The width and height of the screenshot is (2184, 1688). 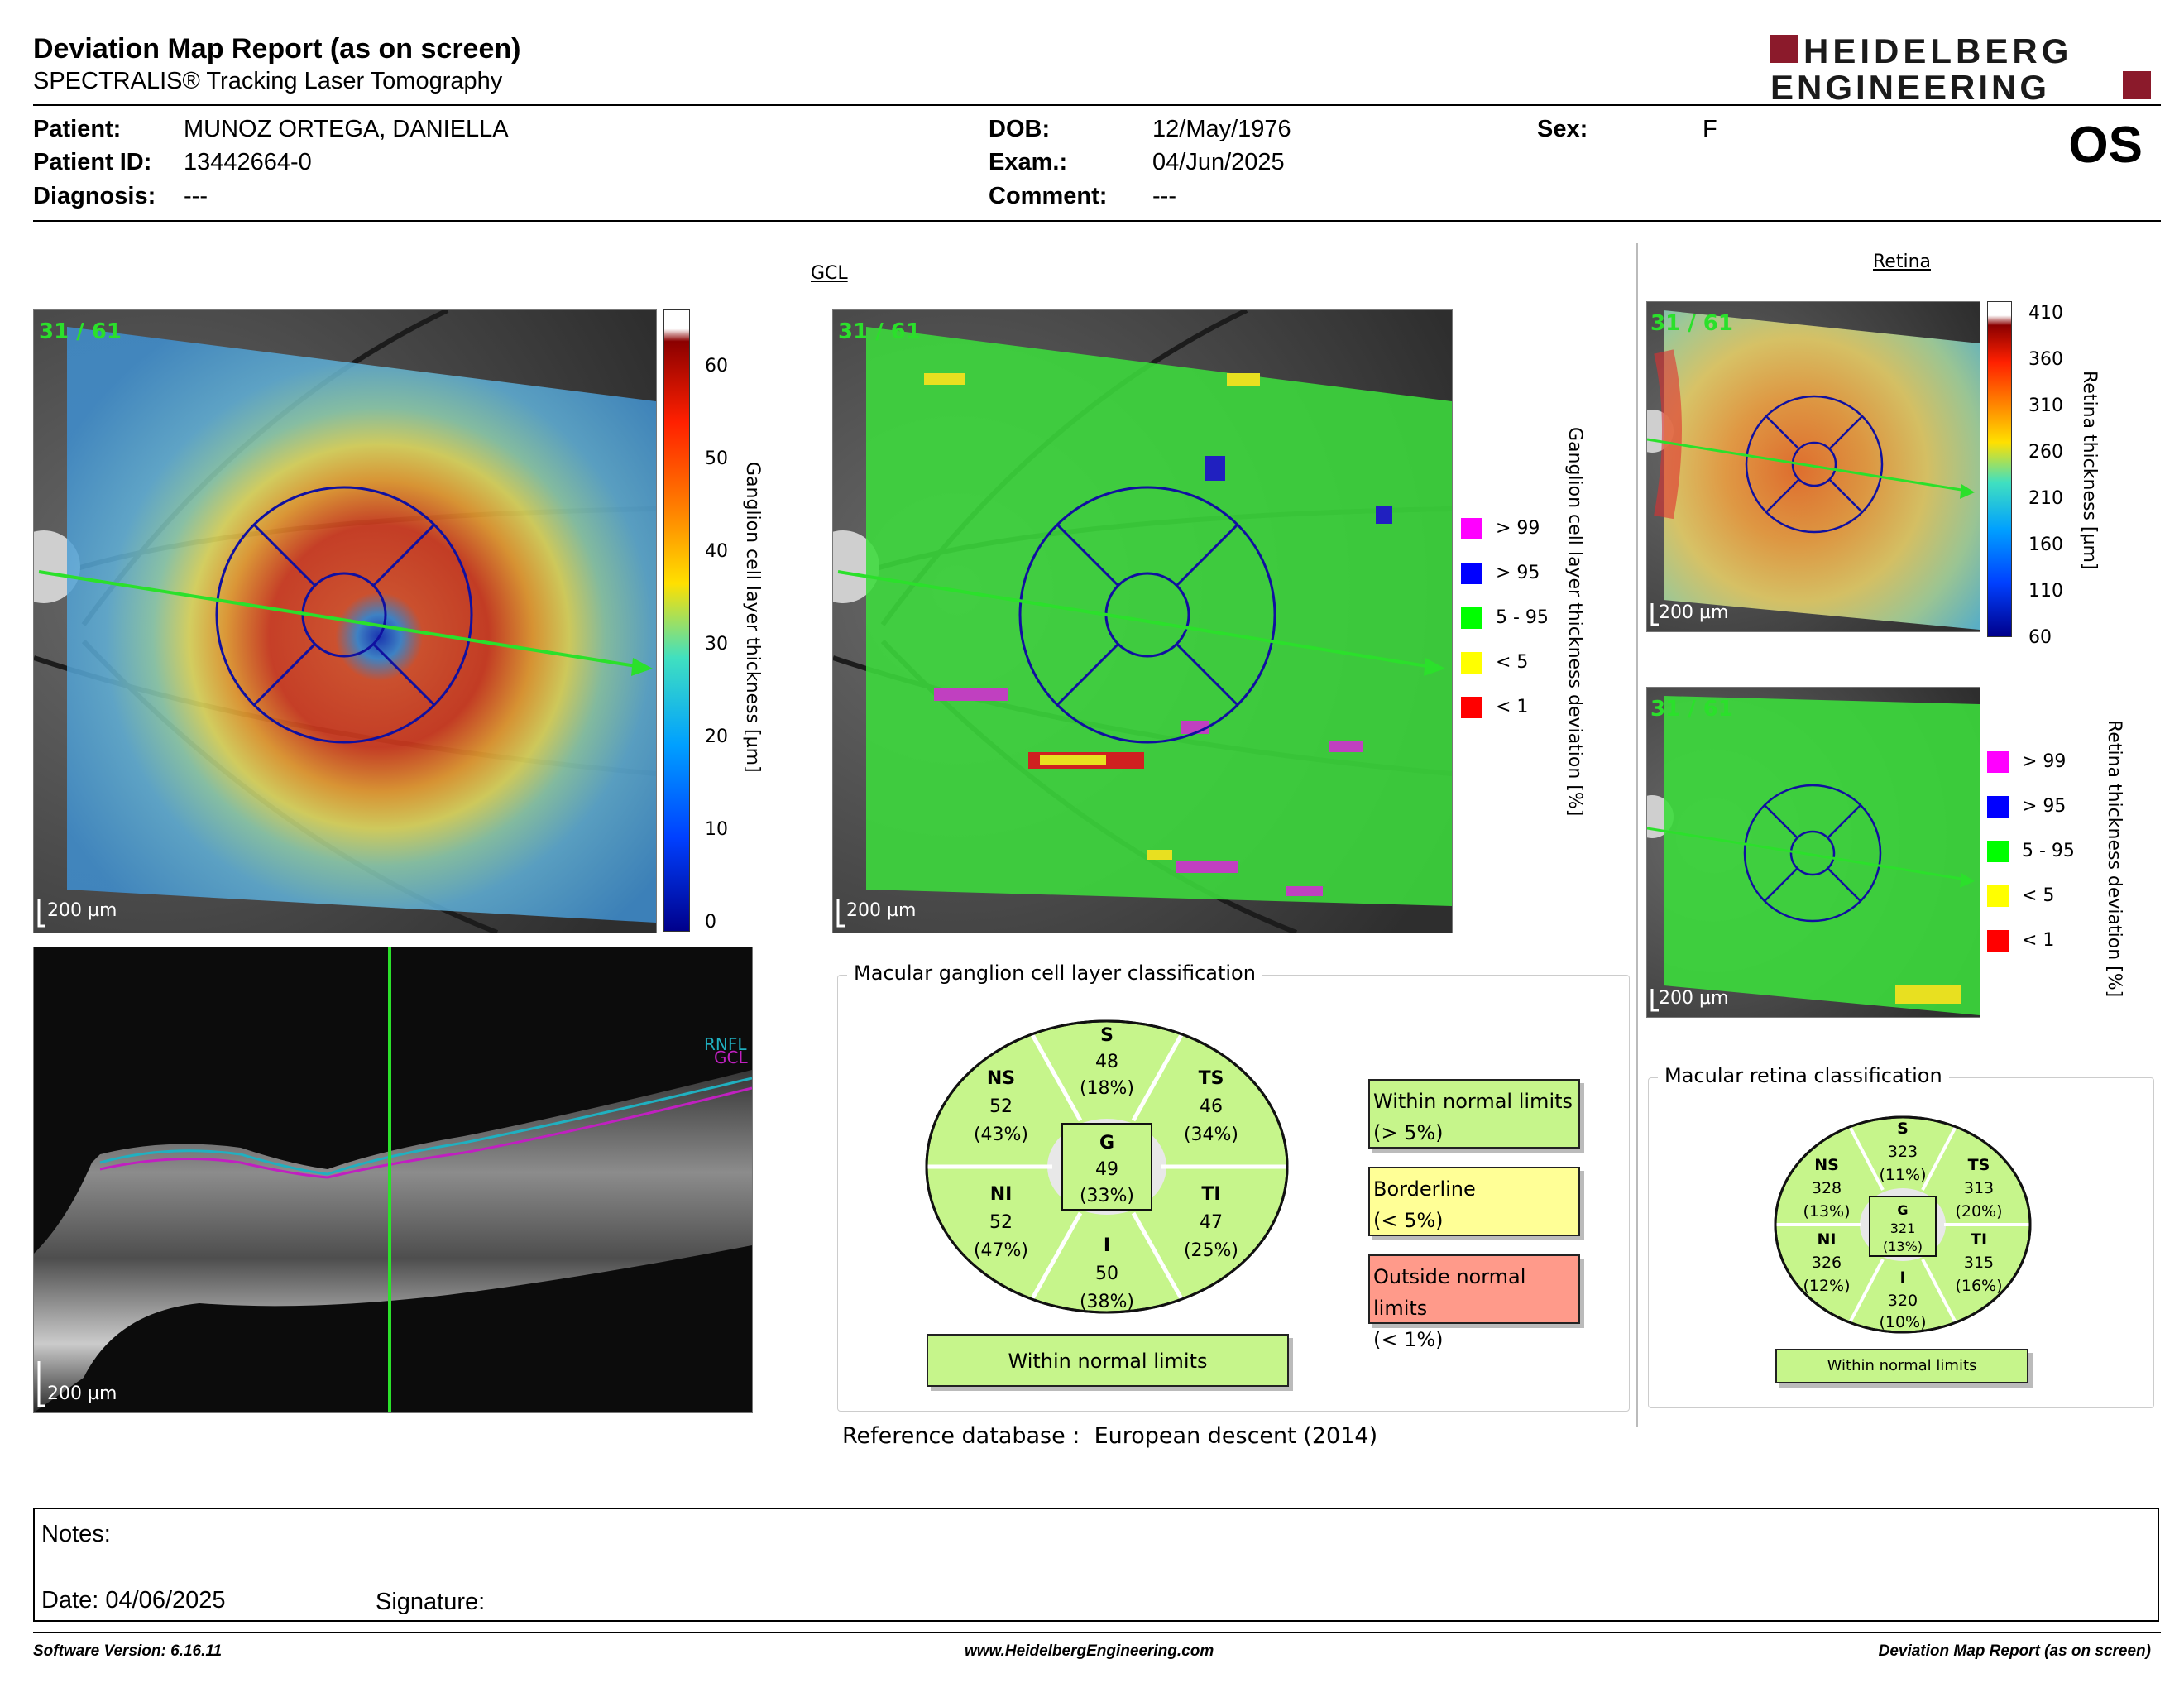 What do you see at coordinates (725, 1044) in the screenshot?
I see `svg-text: RNFL` at bounding box center [725, 1044].